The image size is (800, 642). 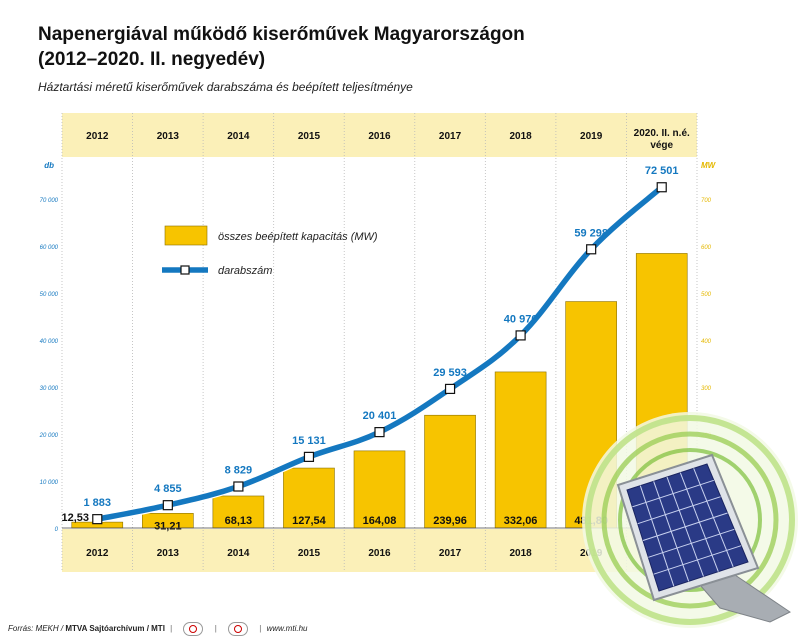 I want to click on mtva-logo-icon, so click(x=193, y=629).